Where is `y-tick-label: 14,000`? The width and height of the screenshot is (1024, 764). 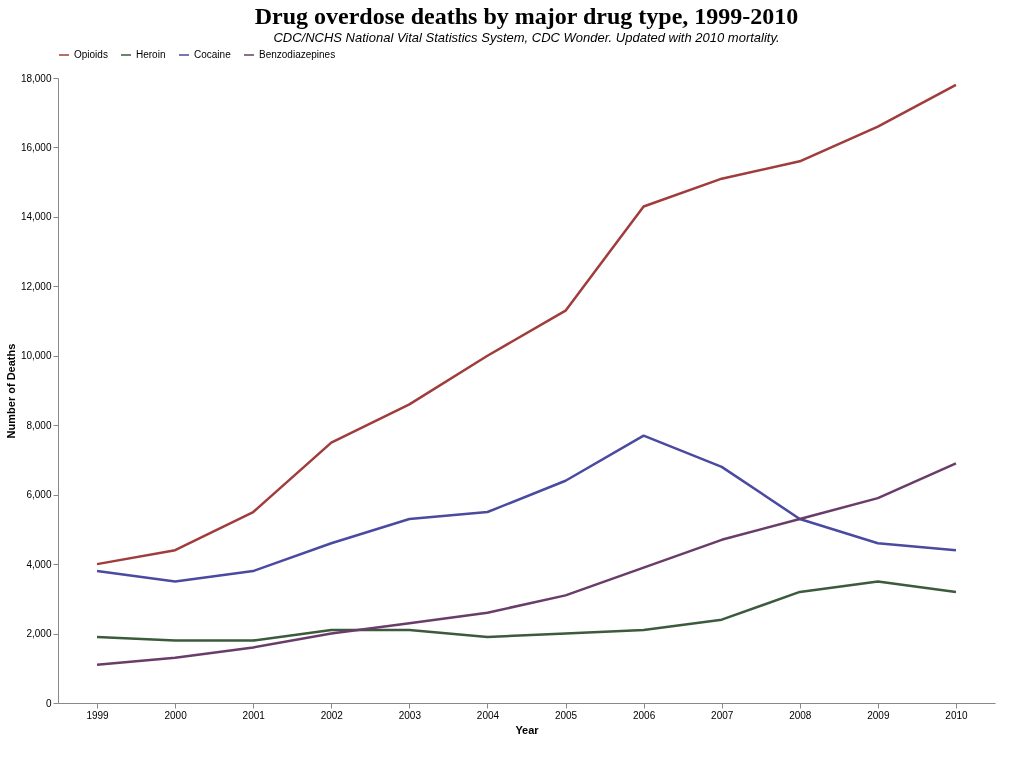
y-tick-label: 14,000 is located at coordinates (36, 217).